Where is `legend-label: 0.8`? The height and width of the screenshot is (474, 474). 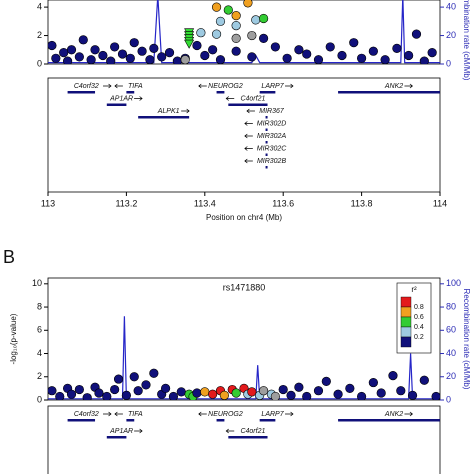 legend-label: 0.8 is located at coordinates (419, 307).